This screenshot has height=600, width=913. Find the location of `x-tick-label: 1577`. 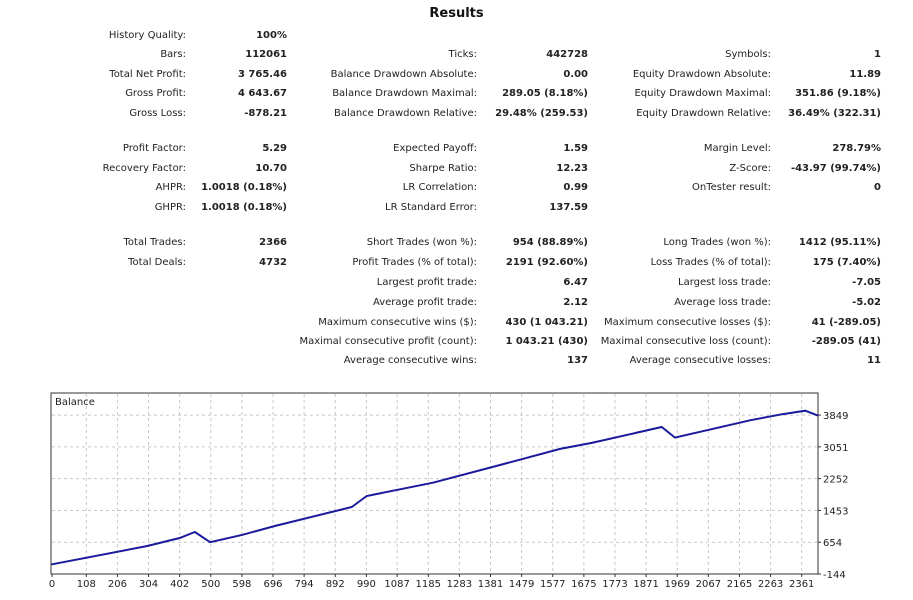

x-tick-label: 1577 is located at coordinates (552, 584).